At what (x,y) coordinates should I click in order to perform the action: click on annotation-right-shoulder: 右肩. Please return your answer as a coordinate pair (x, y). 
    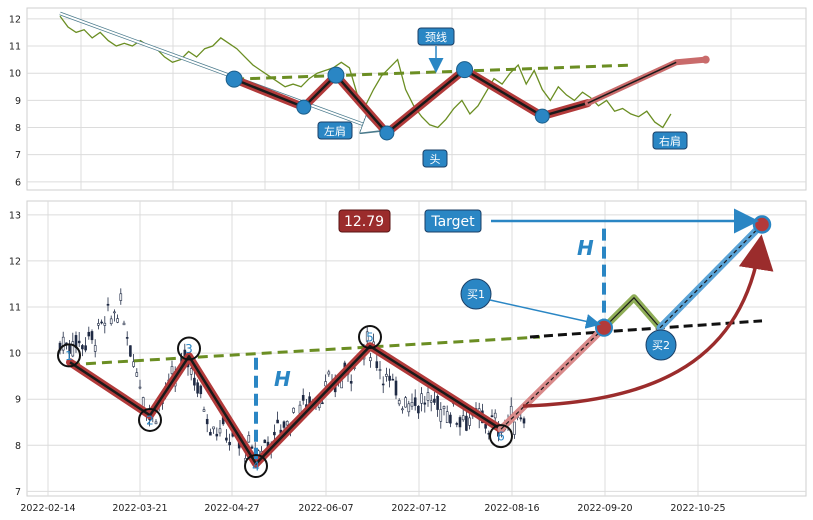
    Looking at the image, I should click on (670, 140).